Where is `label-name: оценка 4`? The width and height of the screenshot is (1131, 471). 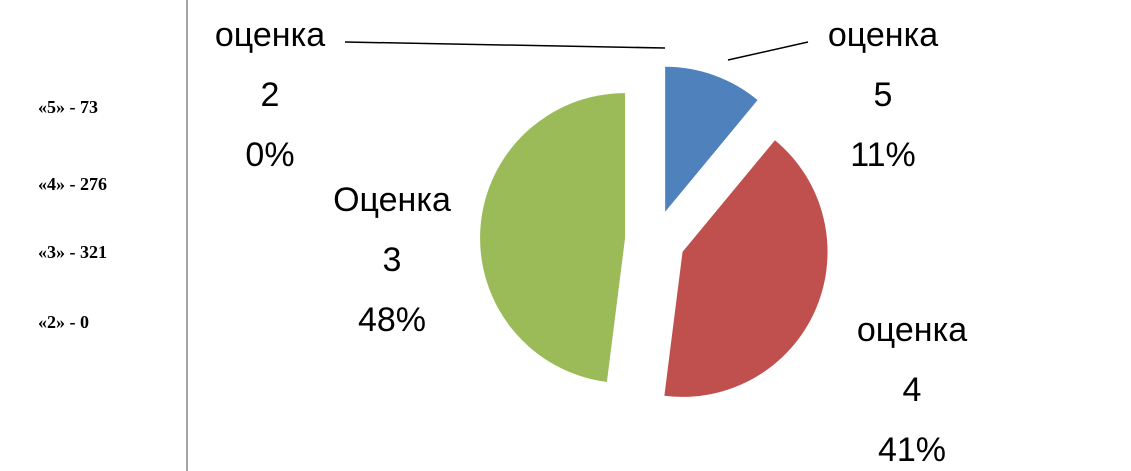 label-name: оценка 4 is located at coordinates (912, 360).